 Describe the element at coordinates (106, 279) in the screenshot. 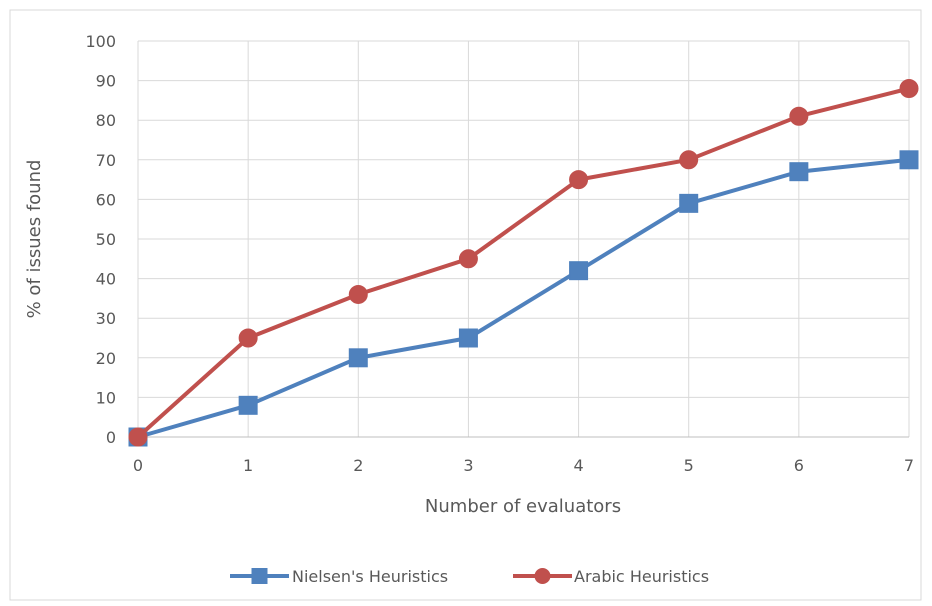

I see `y-tick-label: 40` at that location.